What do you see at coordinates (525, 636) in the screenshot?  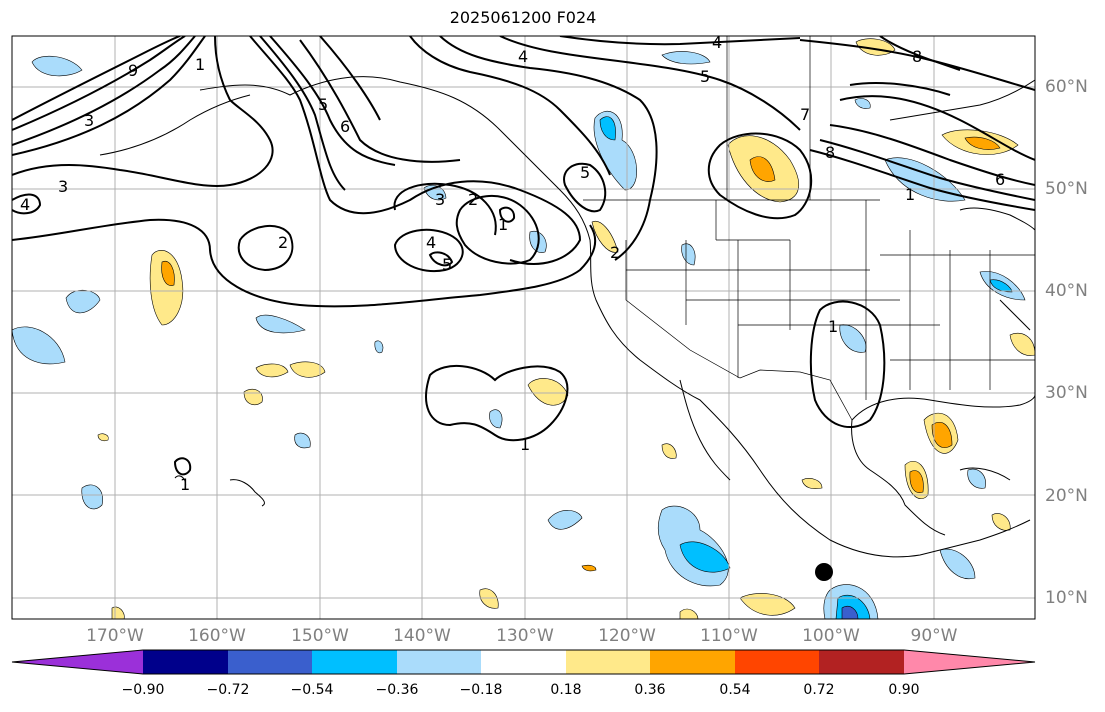 I see `lon-label: 130°W` at bounding box center [525, 636].